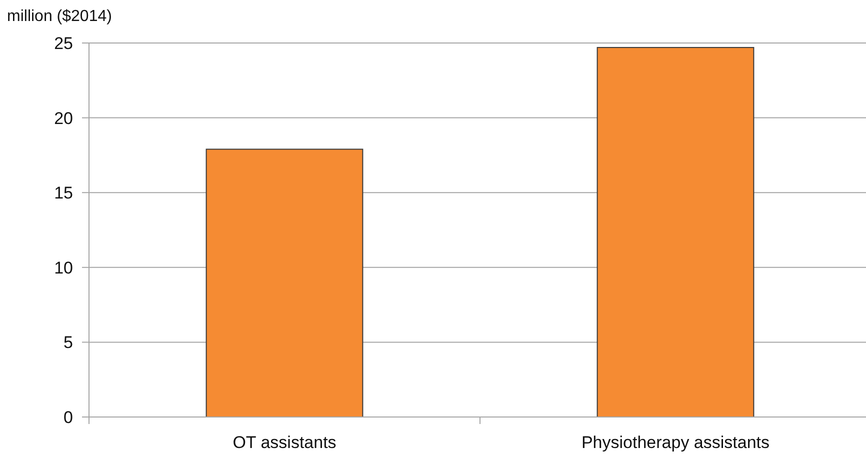 The image size is (866, 460). Describe the element at coordinates (63, 118) in the screenshot. I see `y-tick-label: 20` at that location.